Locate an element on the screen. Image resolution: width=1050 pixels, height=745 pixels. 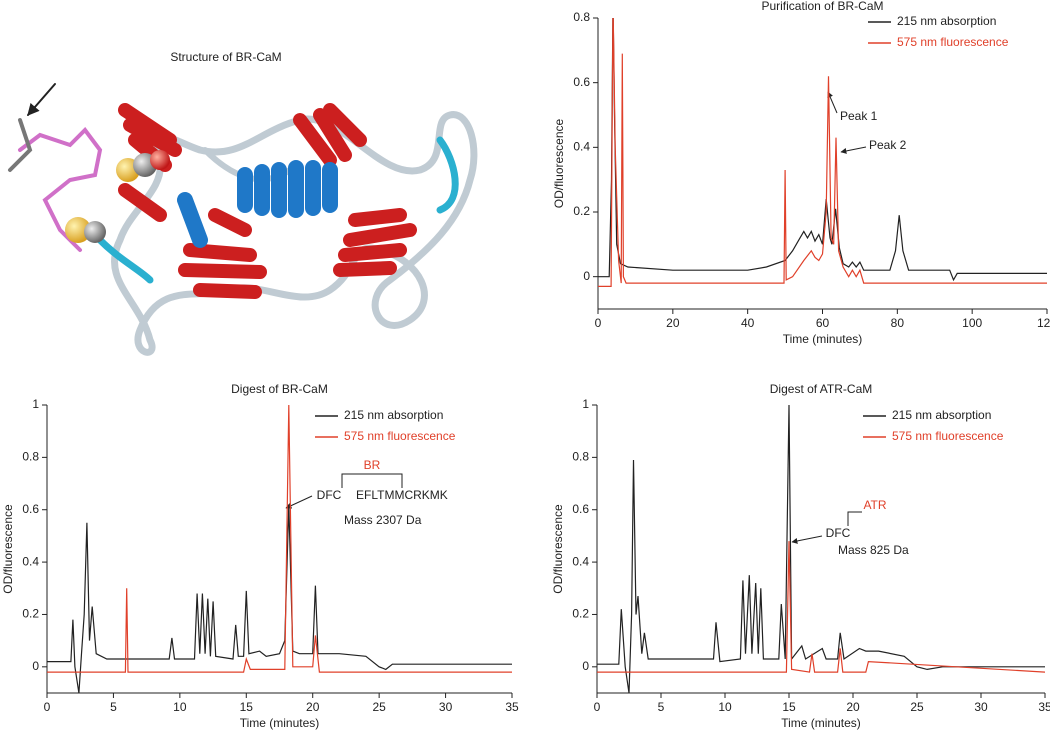
annotation: BR is located at coordinates (372, 465).